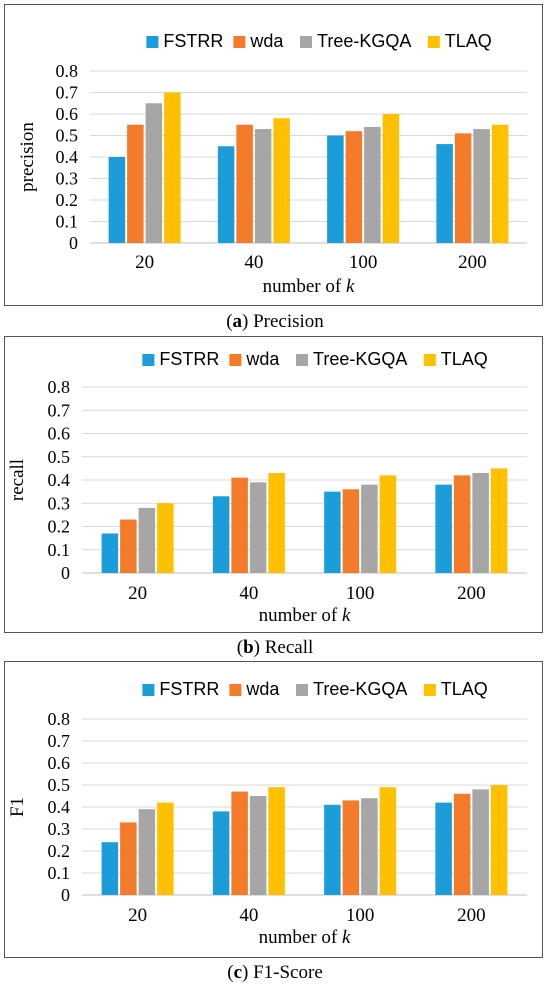  Describe the element at coordinates (238, 972) in the screenshot. I see `caption-letter: c` at that location.